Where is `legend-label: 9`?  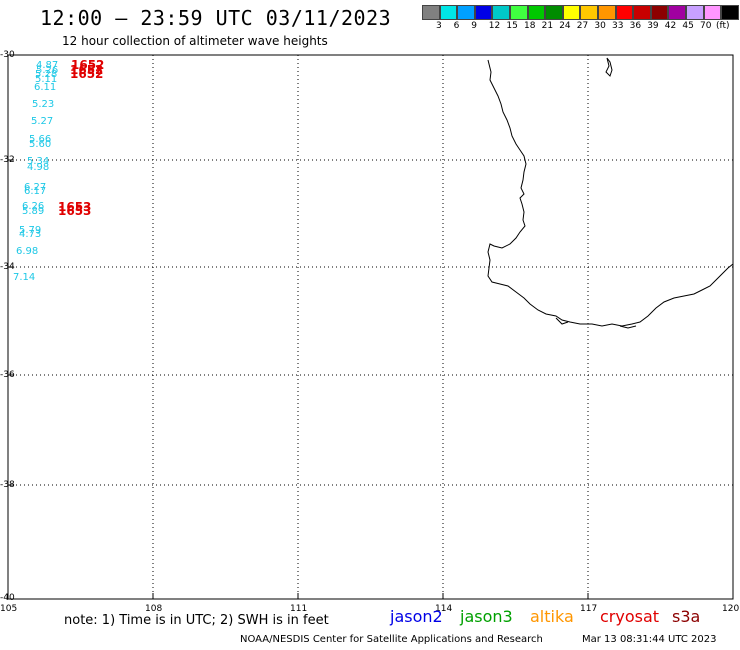
legend-label: 9 is located at coordinates (474, 26).